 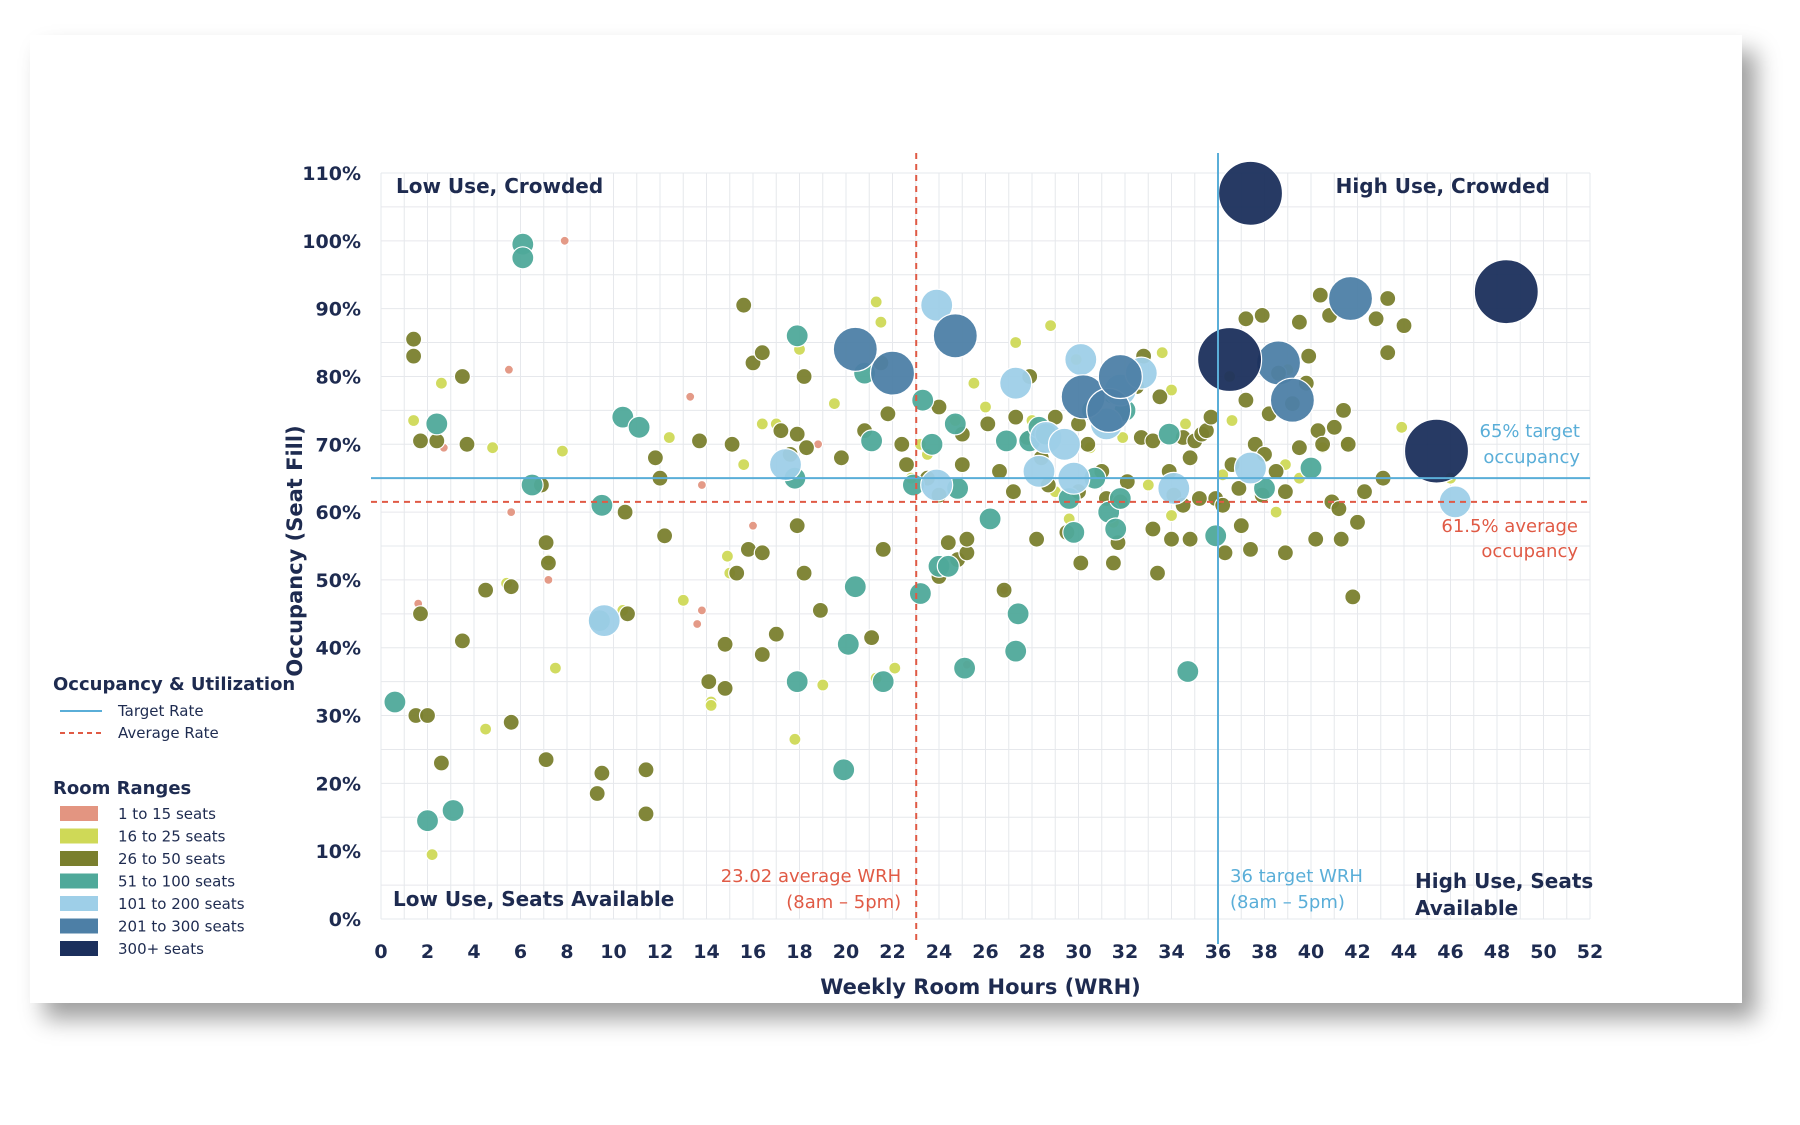 What do you see at coordinates (1443, 186) in the screenshot?
I see `quadrant-top-right: High Use, Crowded` at bounding box center [1443, 186].